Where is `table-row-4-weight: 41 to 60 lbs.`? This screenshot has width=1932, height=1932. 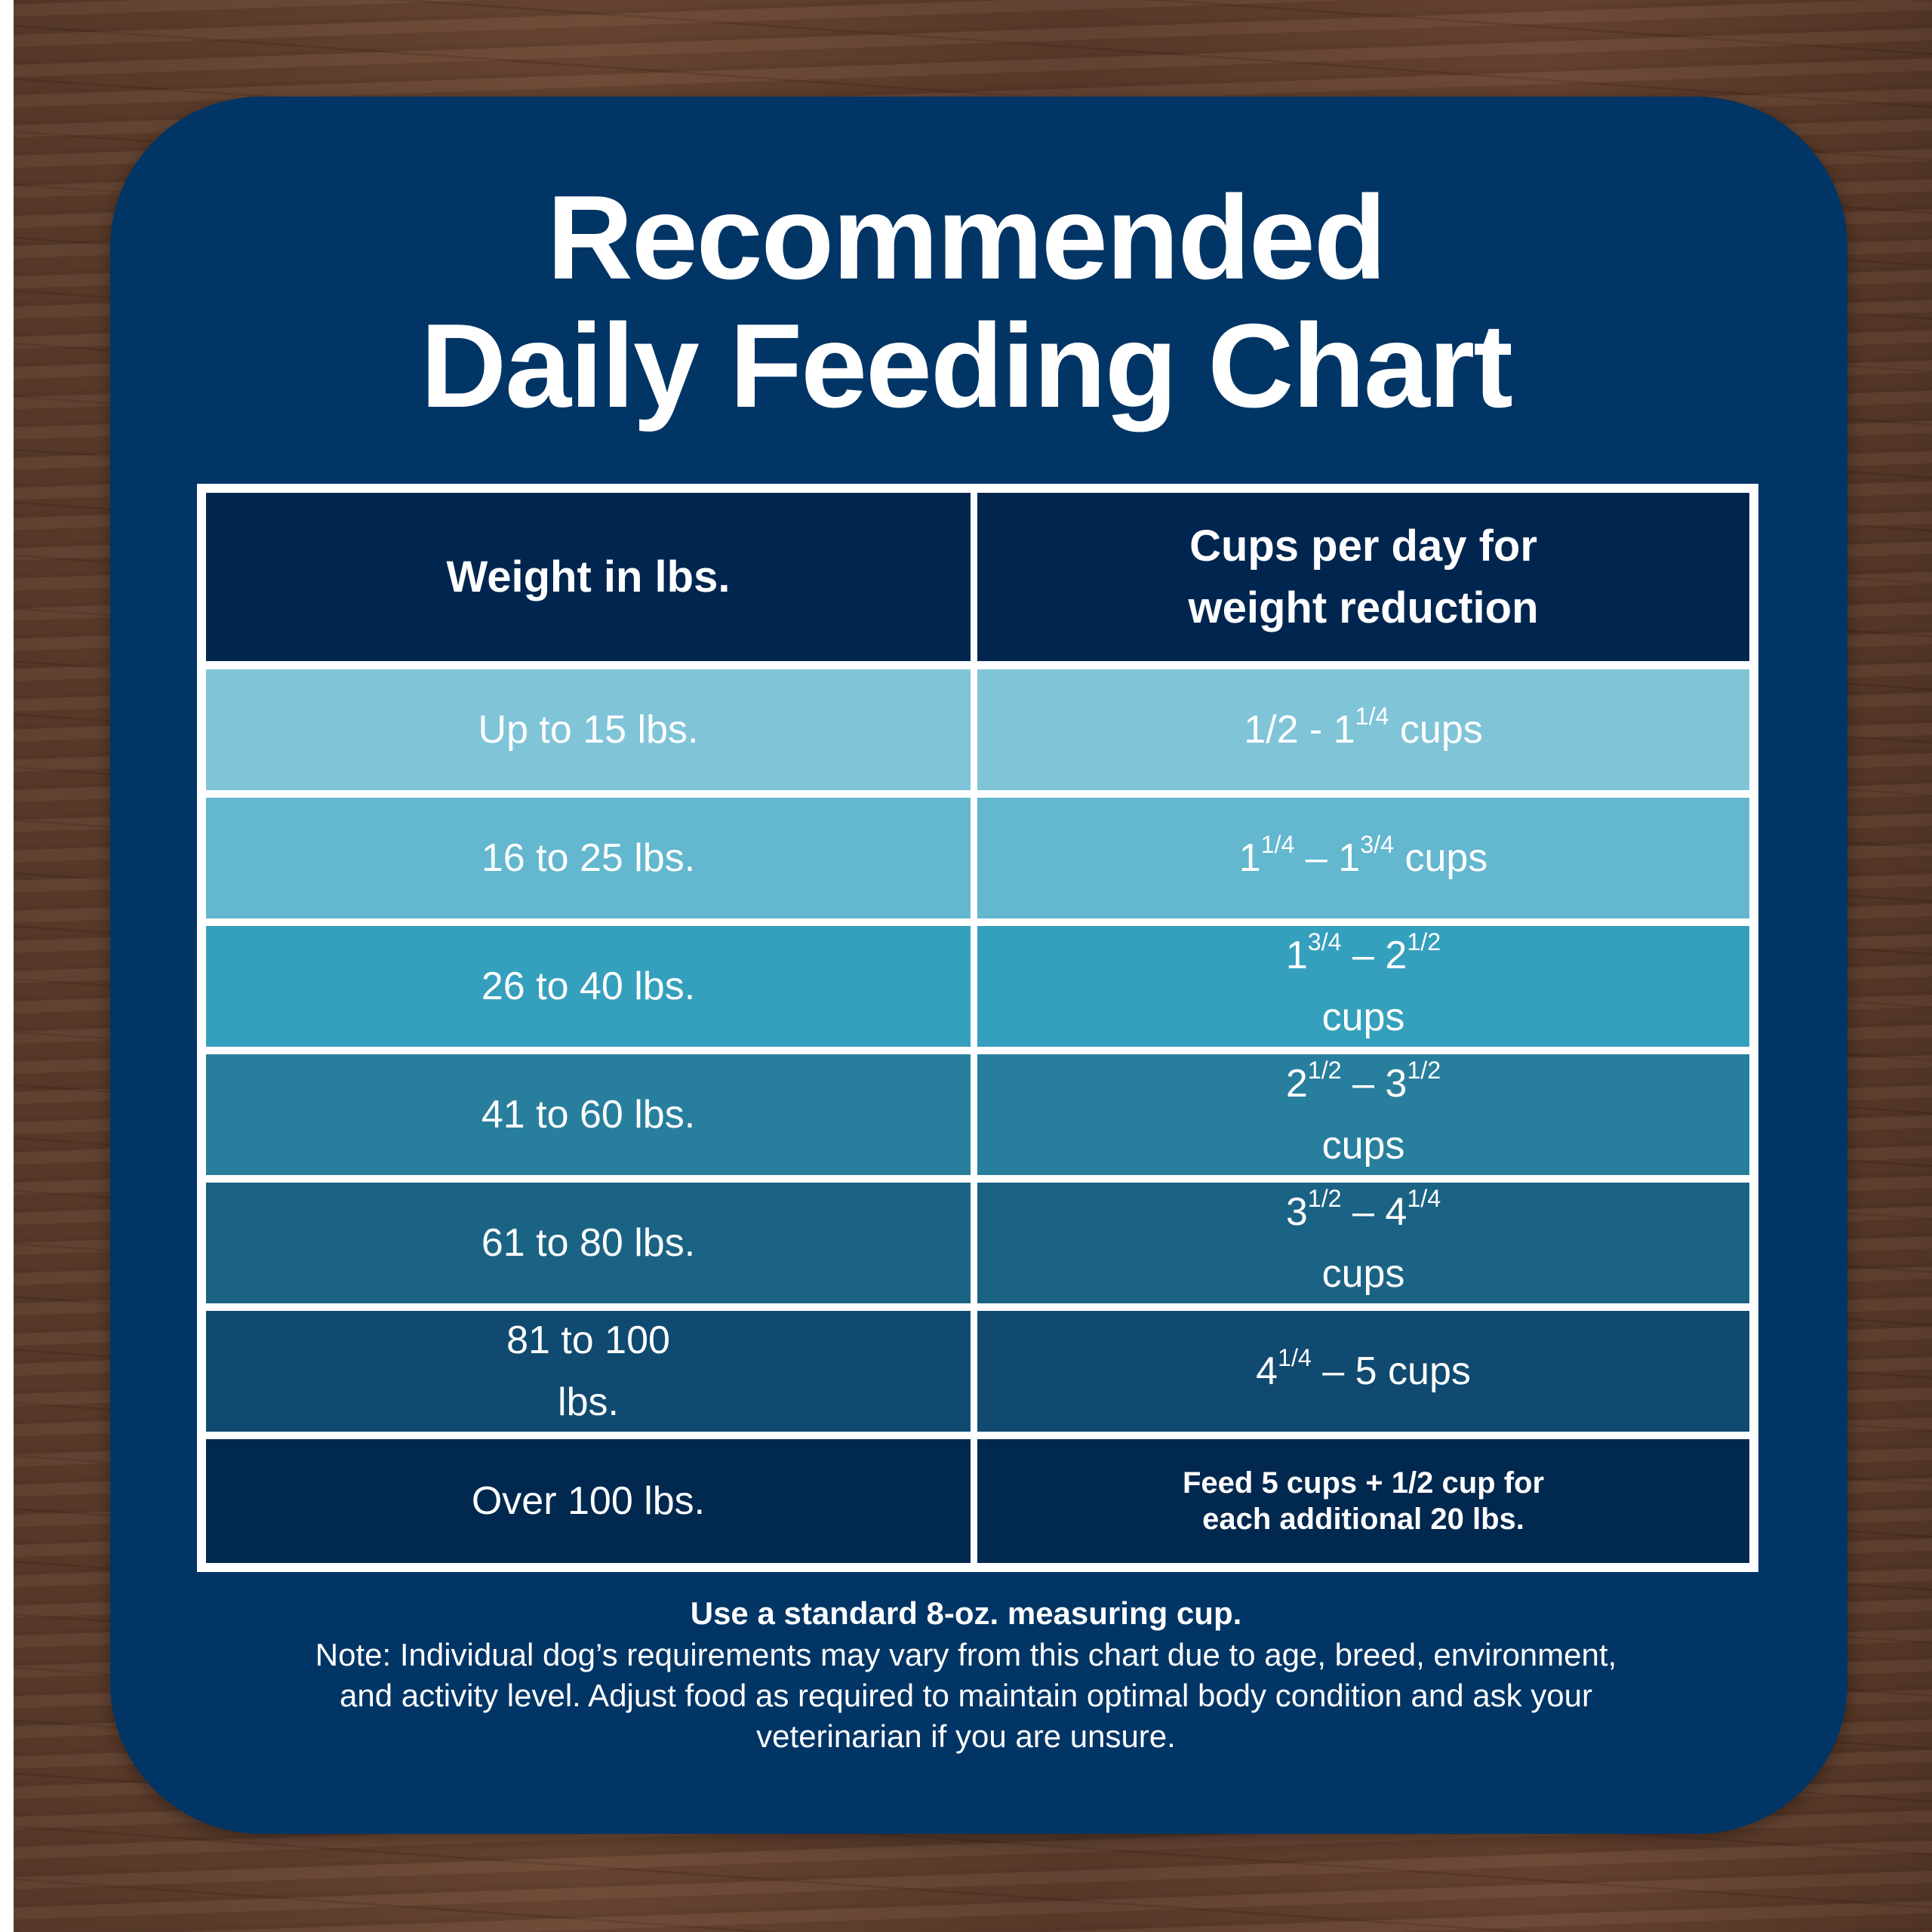 table-row-4-weight: 41 to 60 lbs. is located at coordinates (588, 1114).